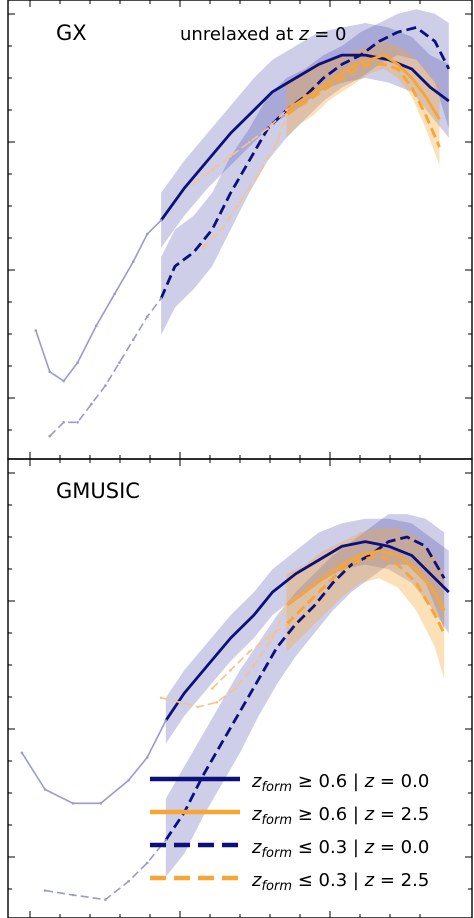  I want to click on series-line-gx-lo_z25, so click(363, 105).